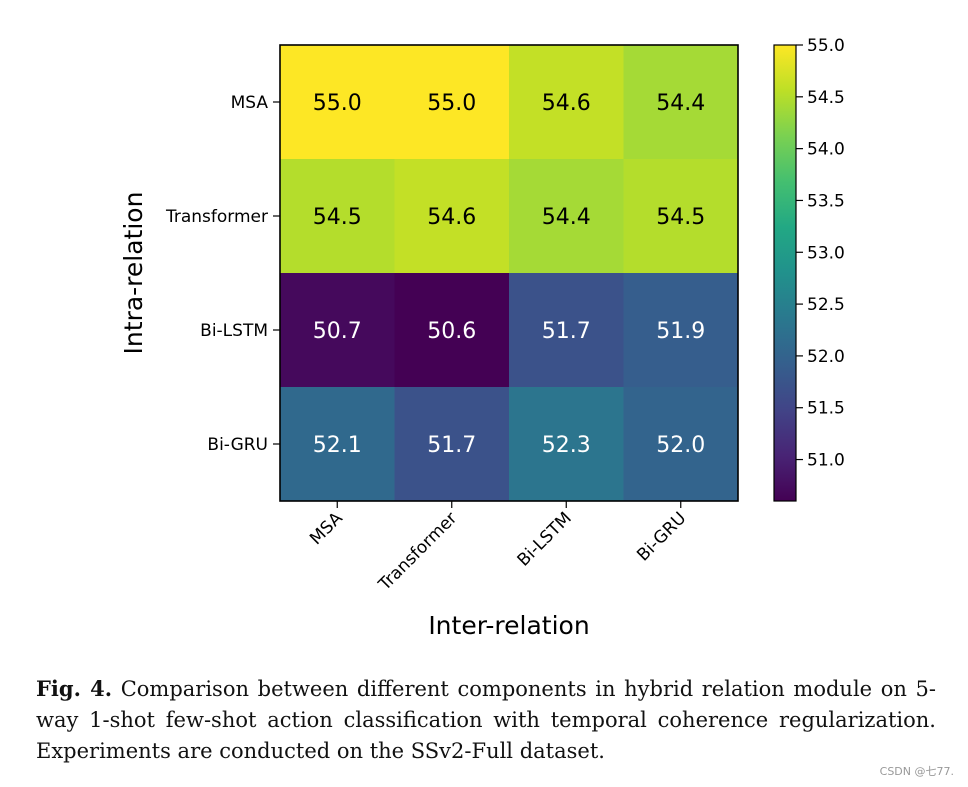  Describe the element at coordinates (234, 331) in the screenshot. I see `y-tick-label: Bi-LSTM` at that location.